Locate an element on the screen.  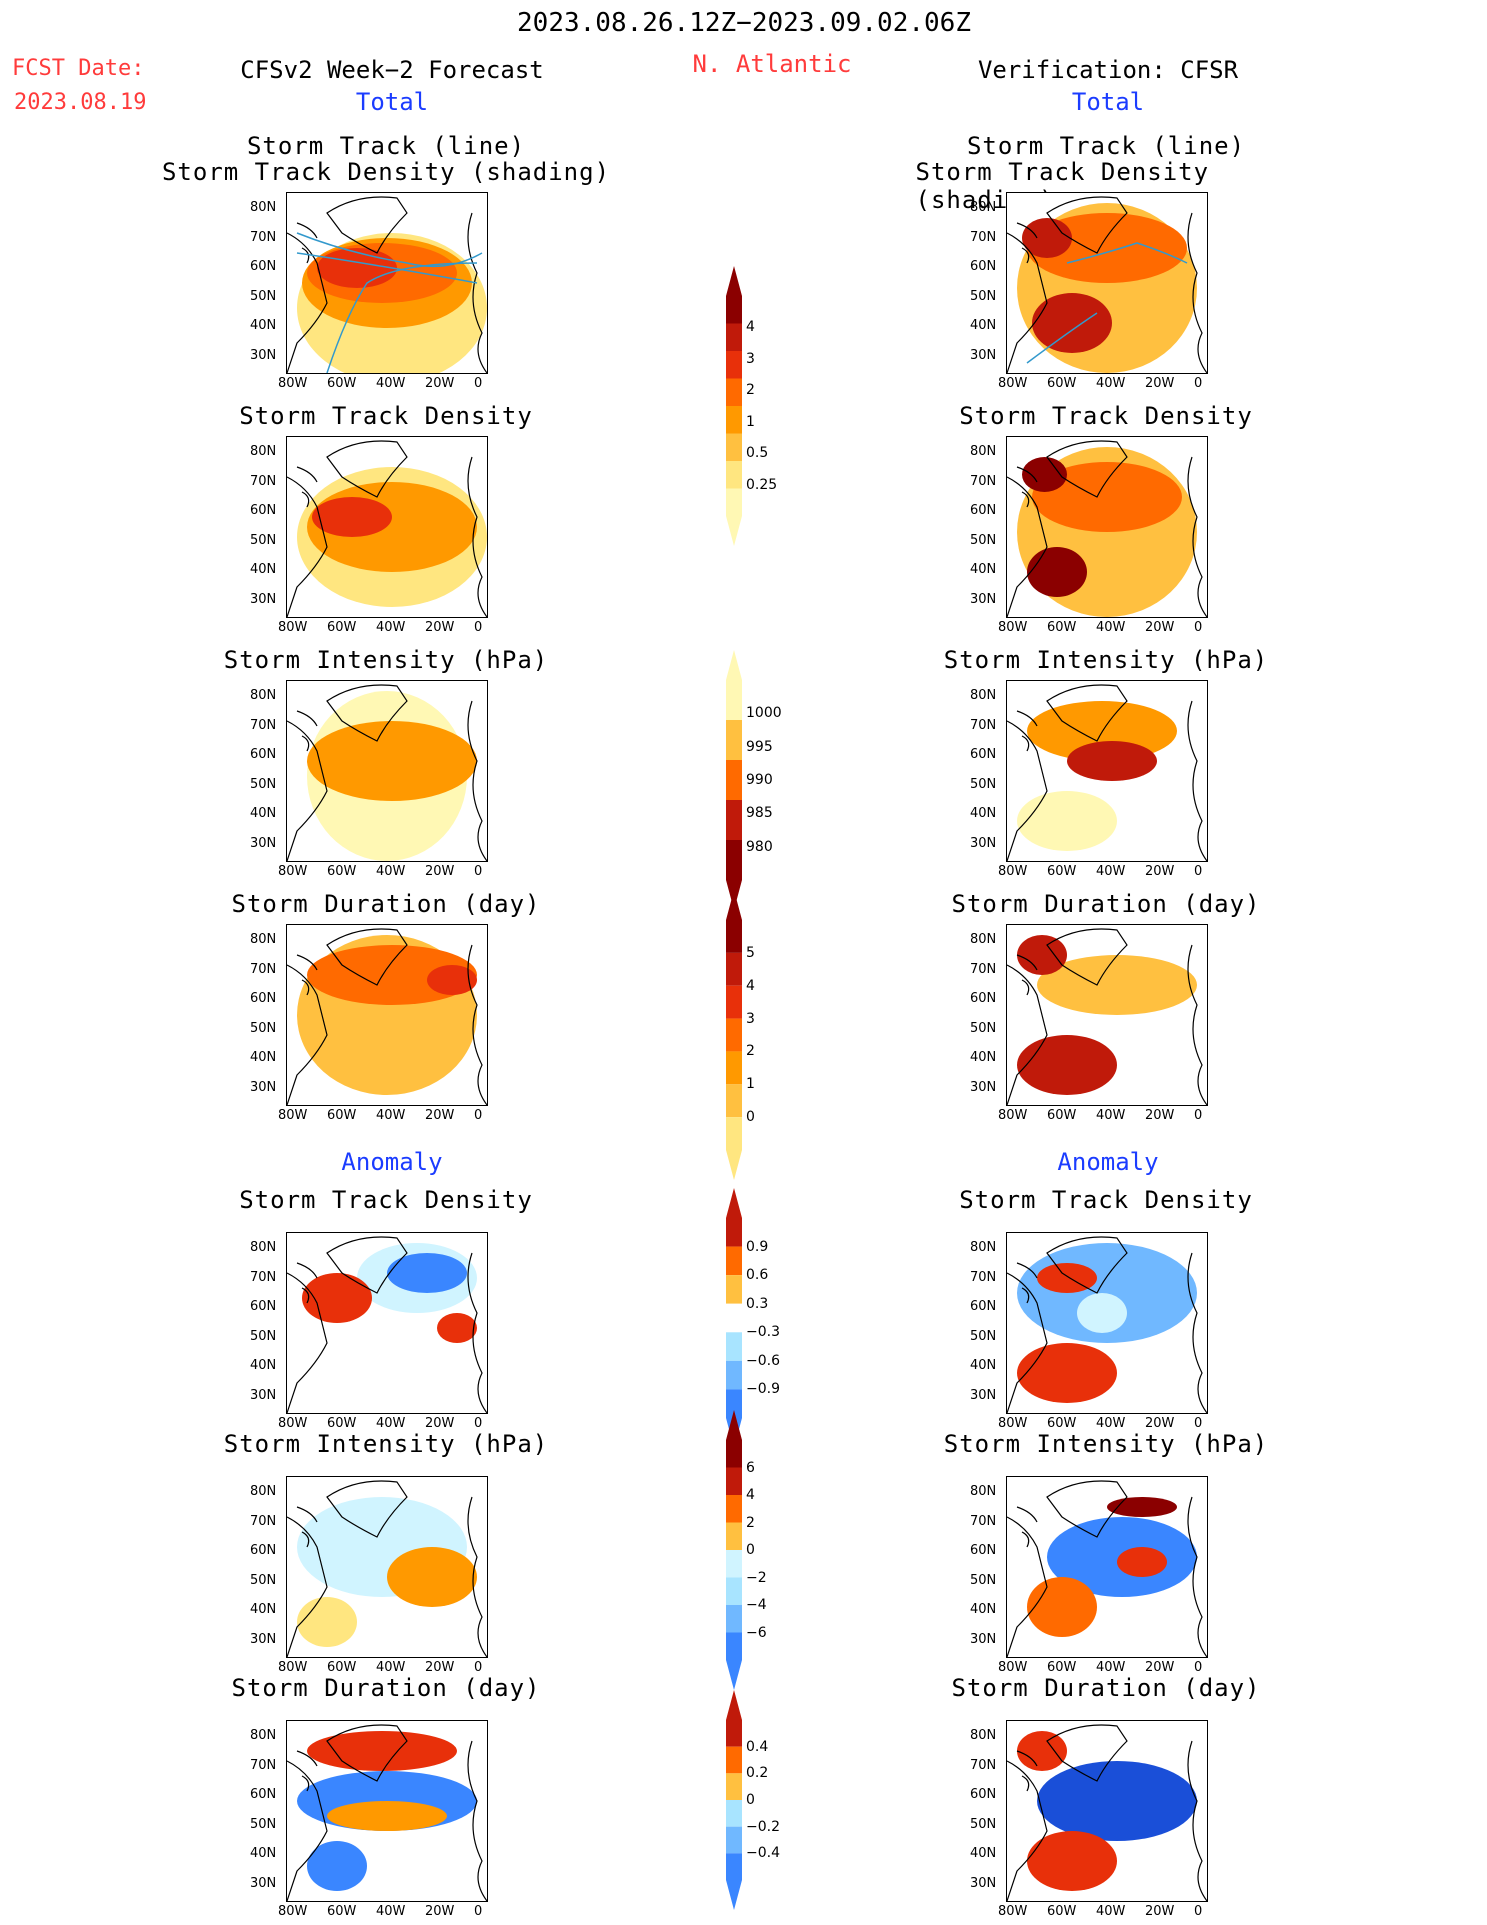
colorbar-label: −0.9 is located at coordinates (763, 1389).